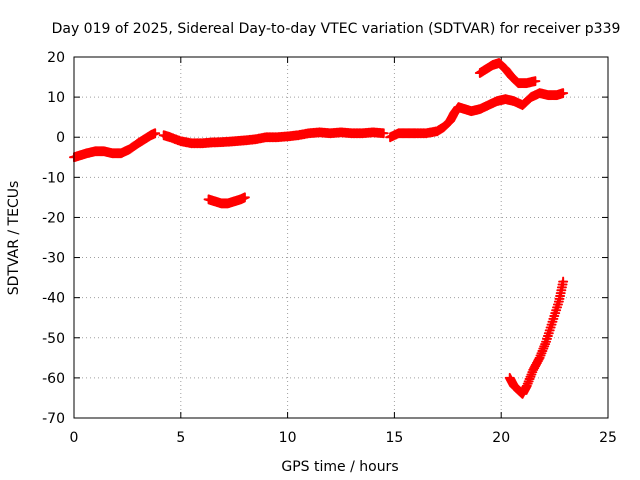 This screenshot has height=480, width=640. I want to click on series-early, so click(115, 145).